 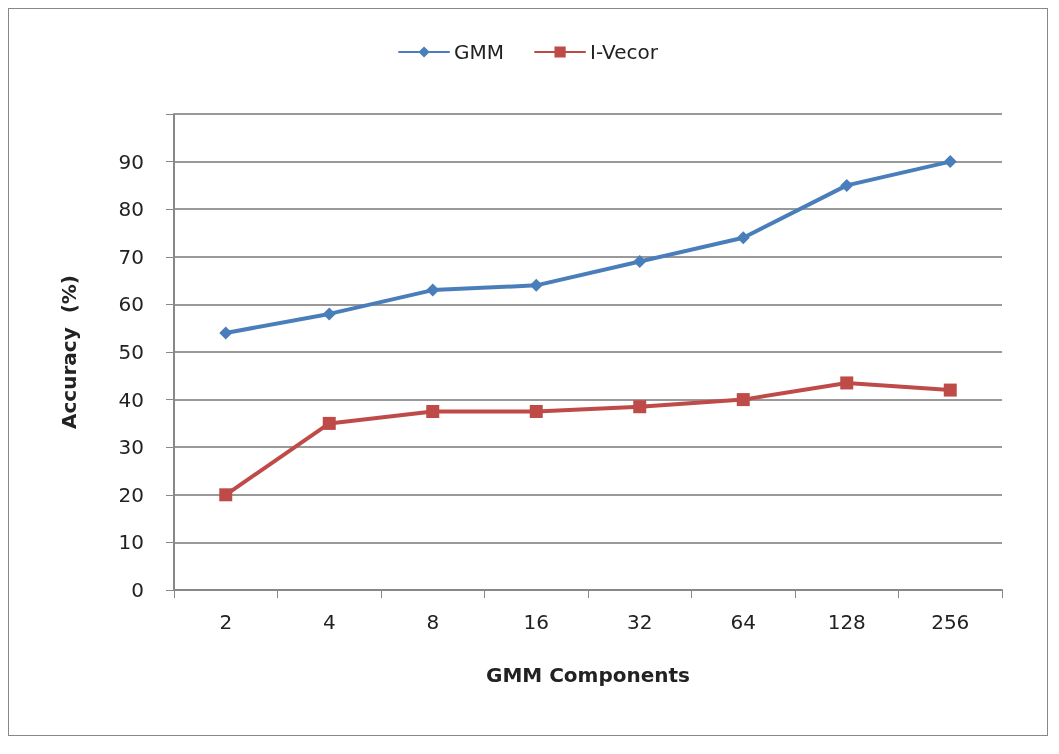 What do you see at coordinates (131, 494) in the screenshot?
I see `y-tick-label: 20` at bounding box center [131, 494].